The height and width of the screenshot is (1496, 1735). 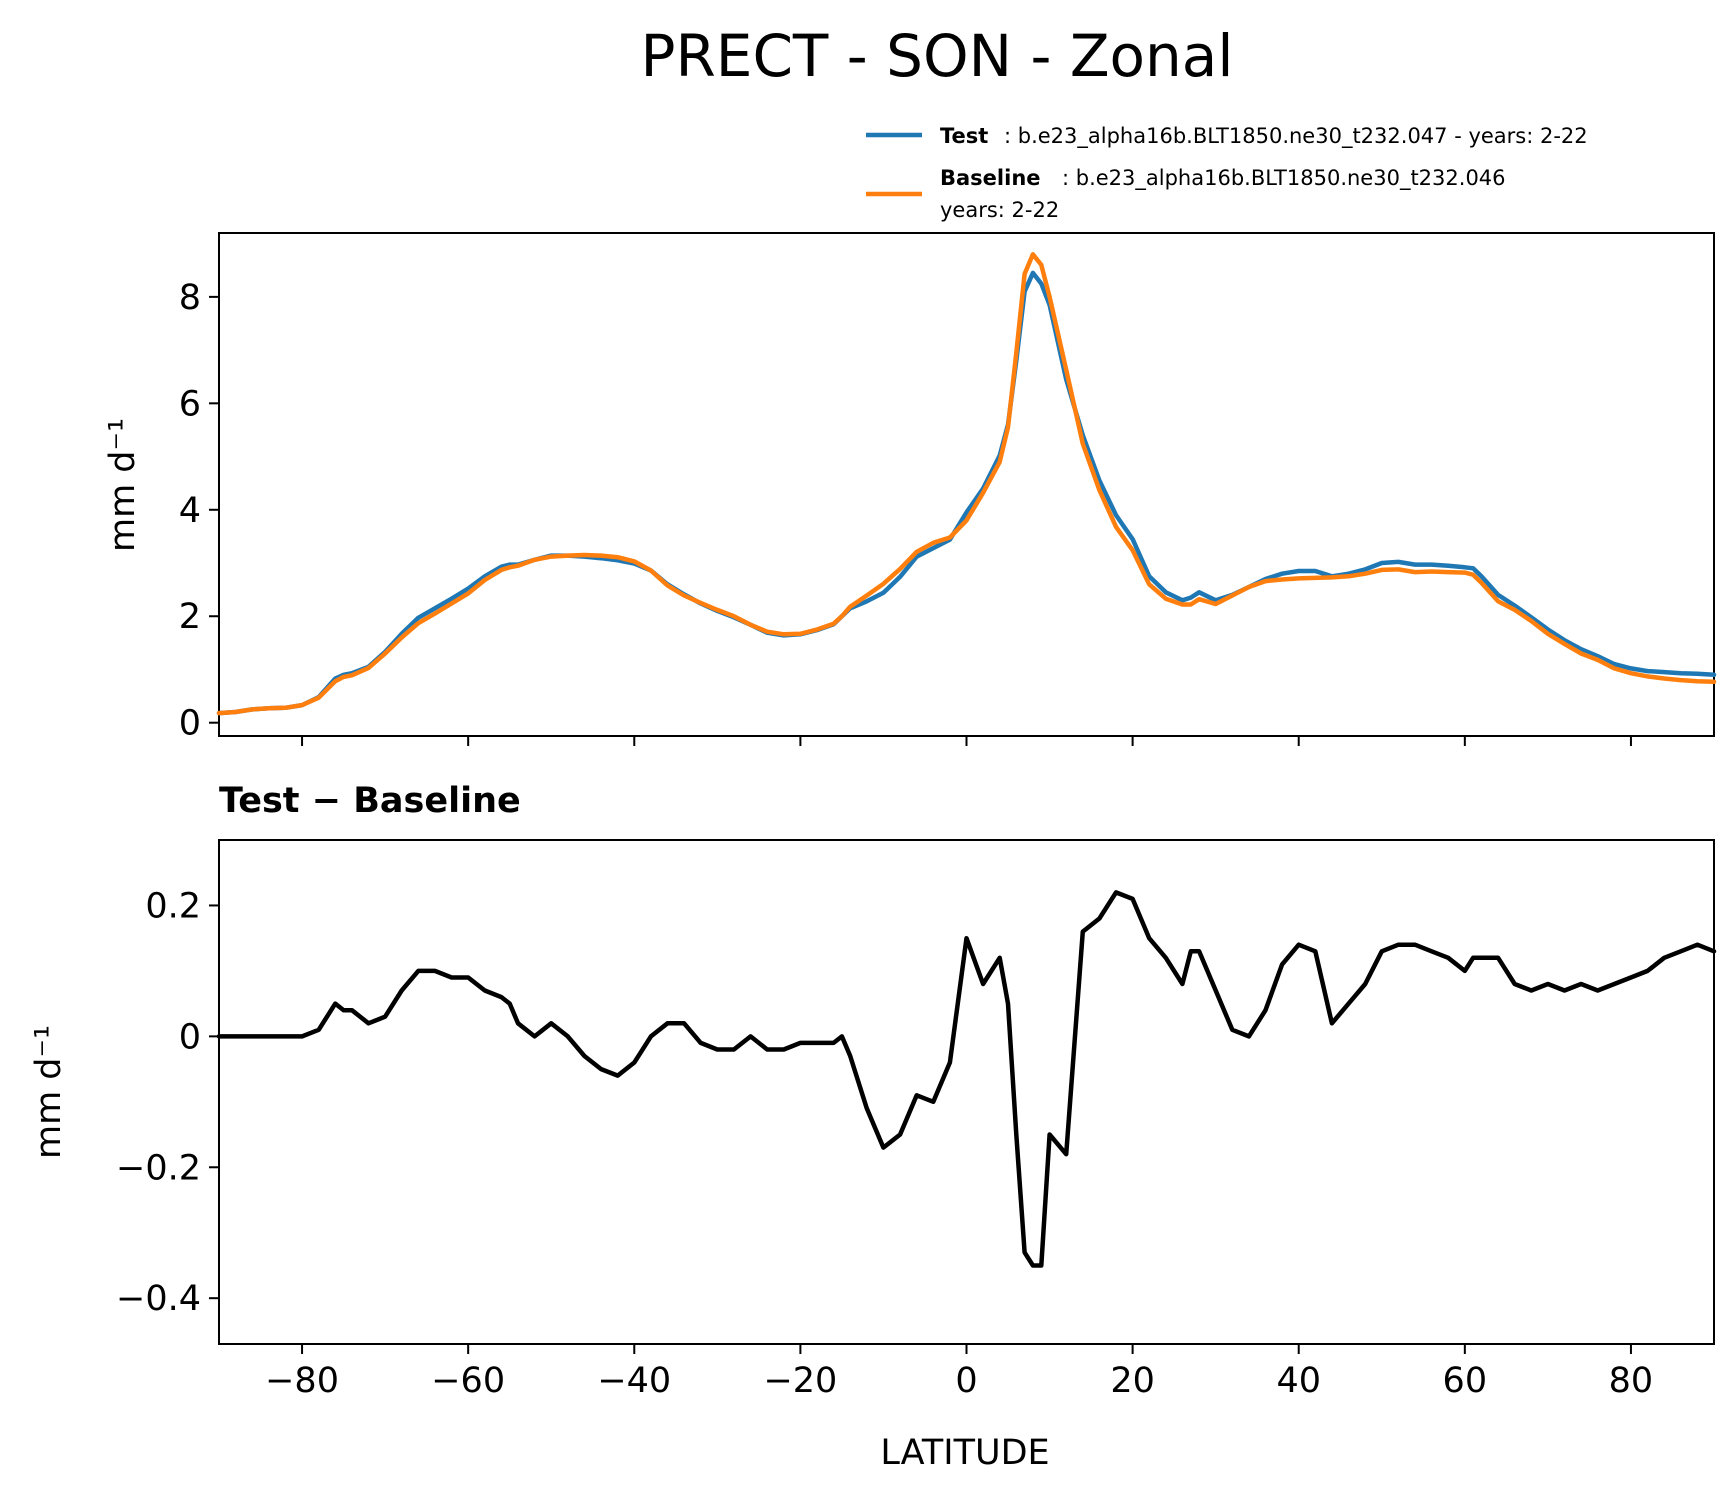 I want to click on bottom-xtick-label: 20, so click(x=1132, y=1381).